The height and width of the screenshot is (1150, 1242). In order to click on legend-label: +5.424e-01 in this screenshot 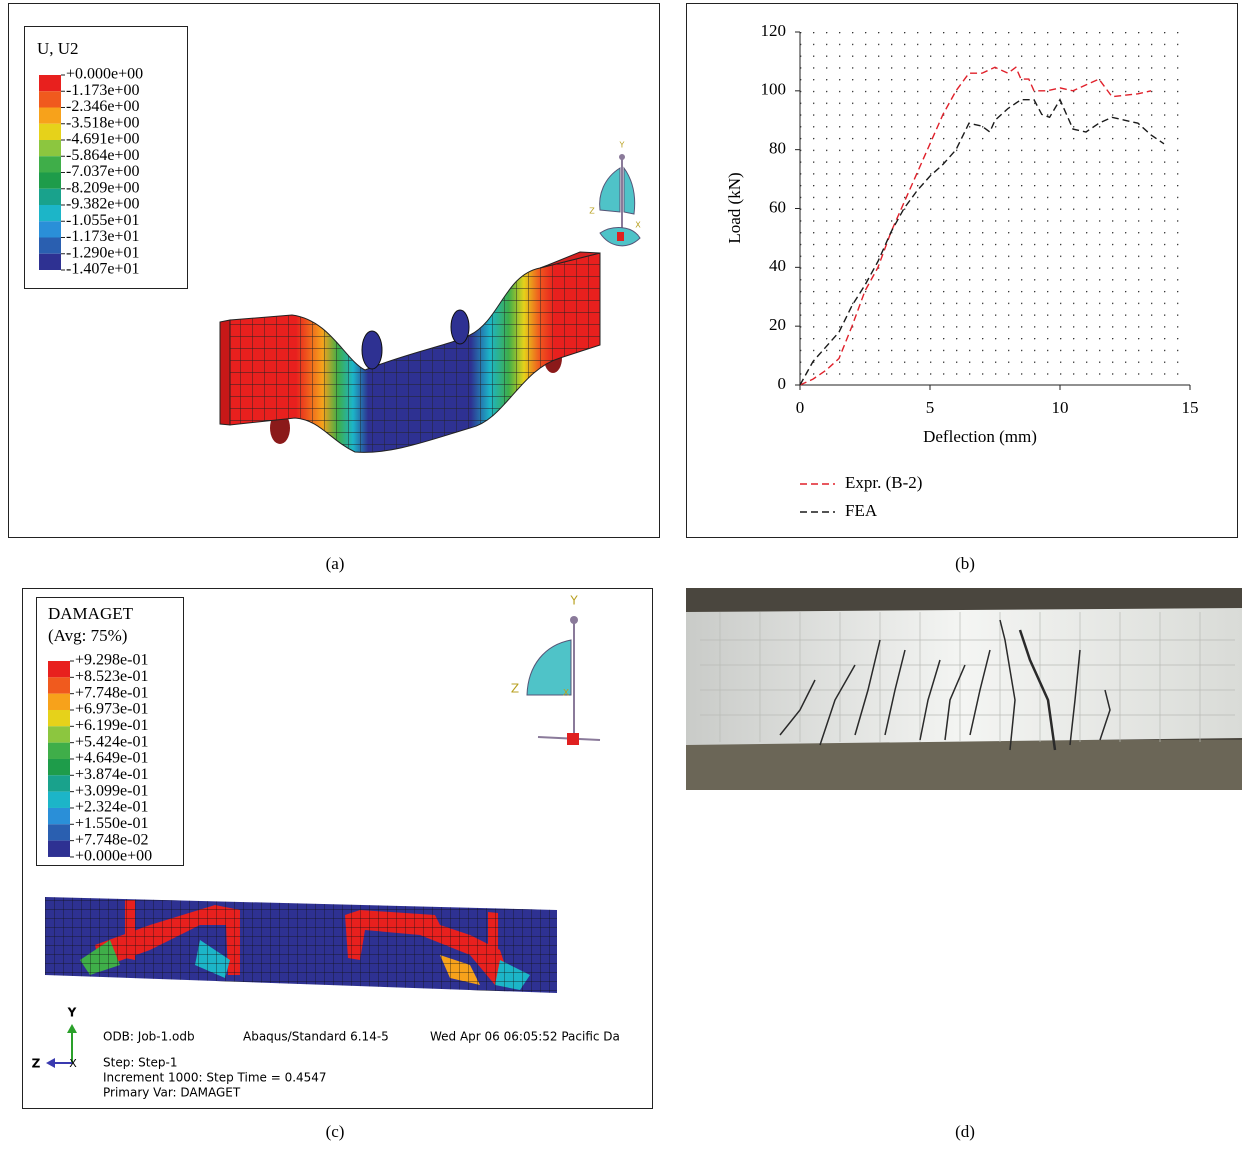, I will do `click(111, 741)`.